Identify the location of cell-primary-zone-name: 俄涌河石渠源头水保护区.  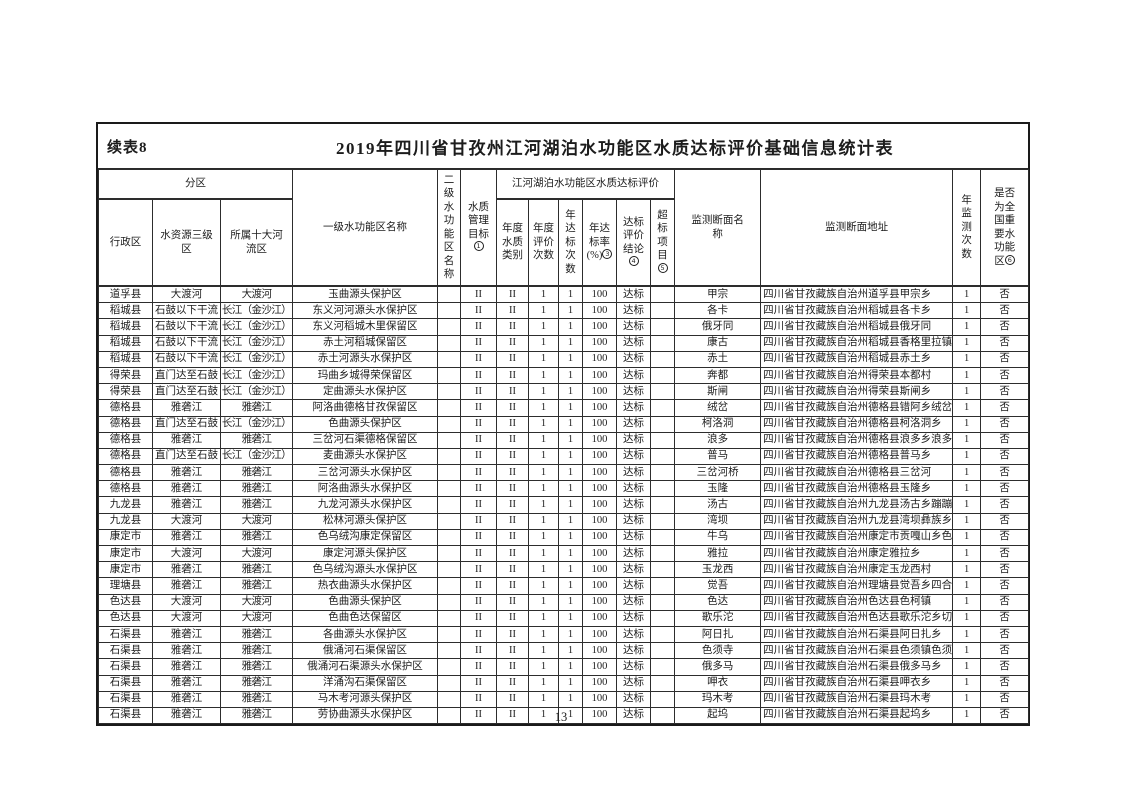
(365, 667).